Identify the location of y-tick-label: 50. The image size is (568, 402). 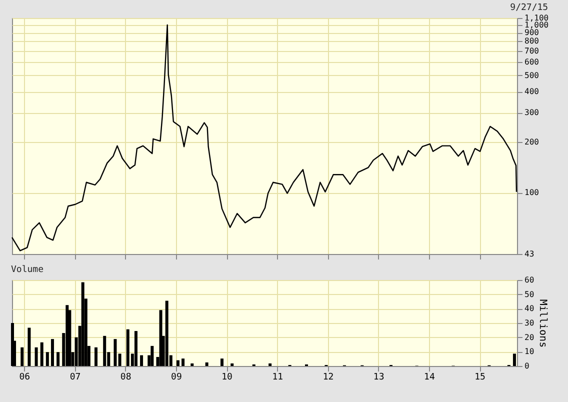
(529, 294).